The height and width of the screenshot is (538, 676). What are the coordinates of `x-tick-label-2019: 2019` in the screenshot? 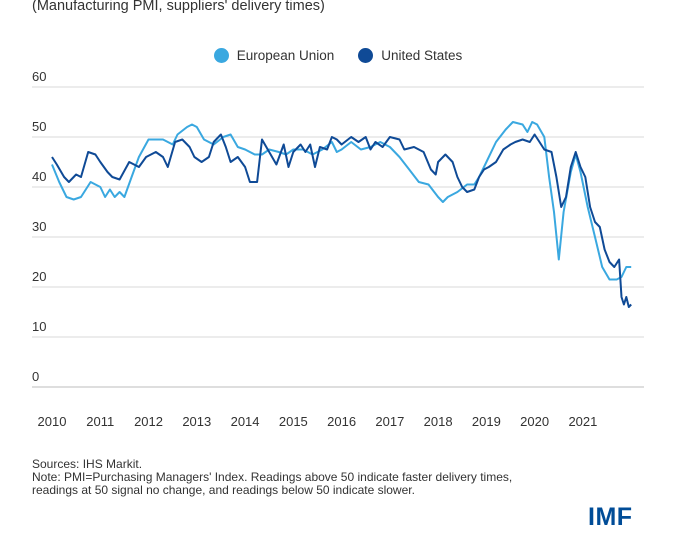 It's located at (486, 421).